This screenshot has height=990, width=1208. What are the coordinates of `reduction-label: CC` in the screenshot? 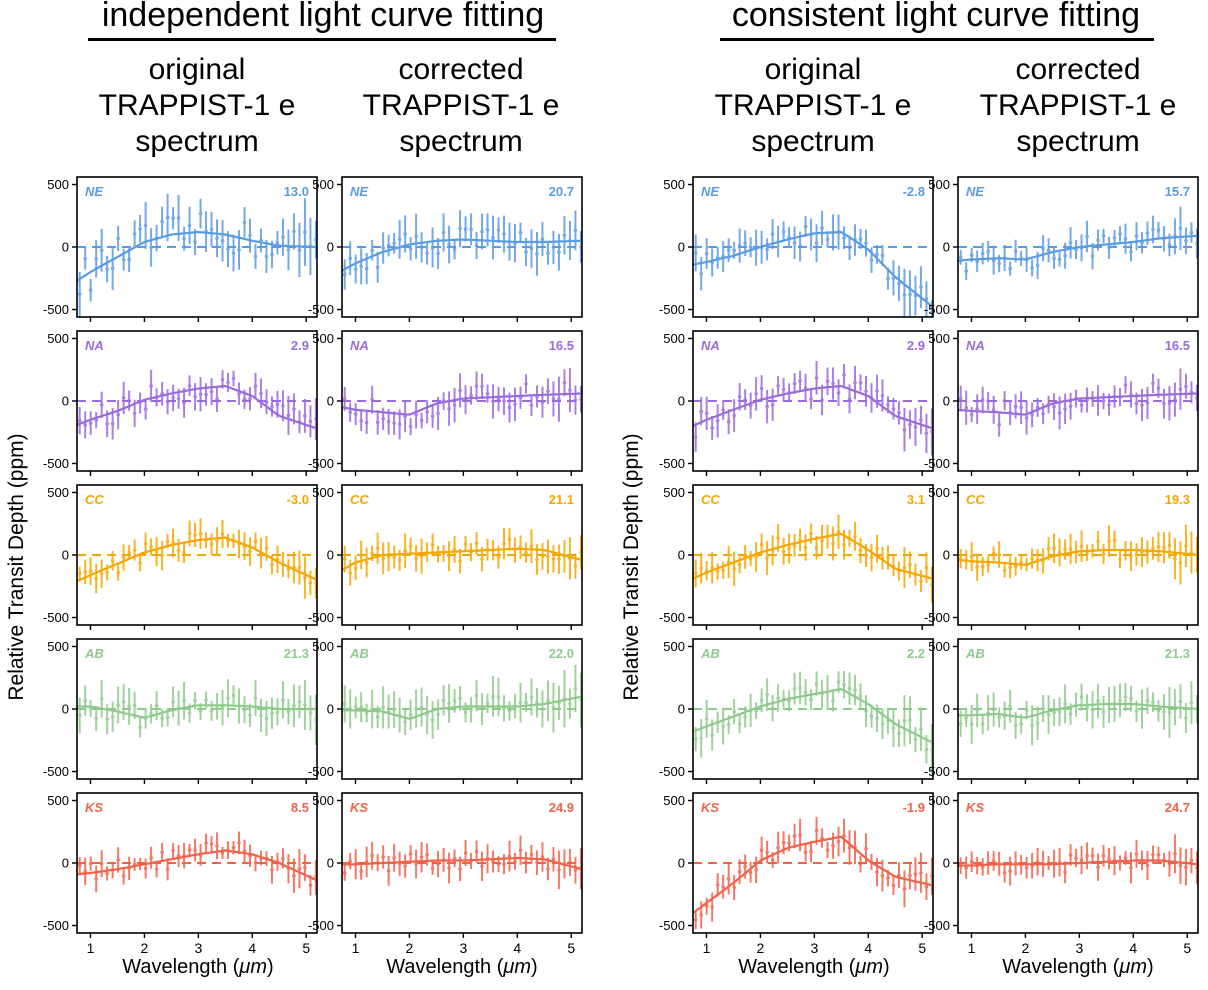 It's located at (710, 499).